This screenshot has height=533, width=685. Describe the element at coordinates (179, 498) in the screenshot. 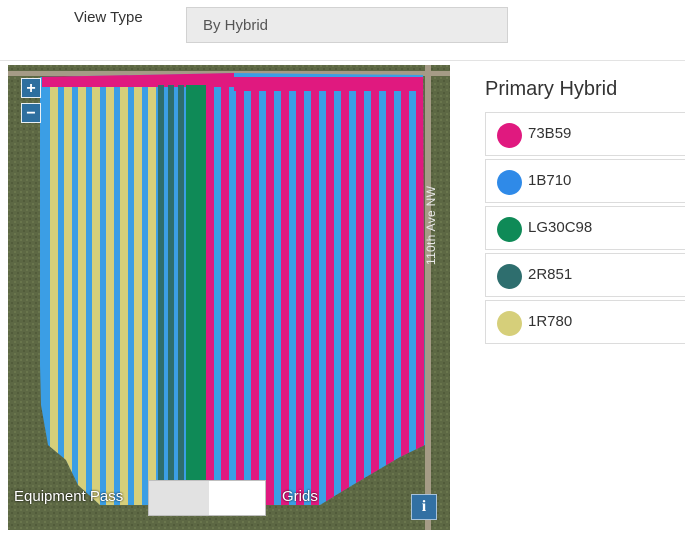

I see `toggle-knob` at that location.